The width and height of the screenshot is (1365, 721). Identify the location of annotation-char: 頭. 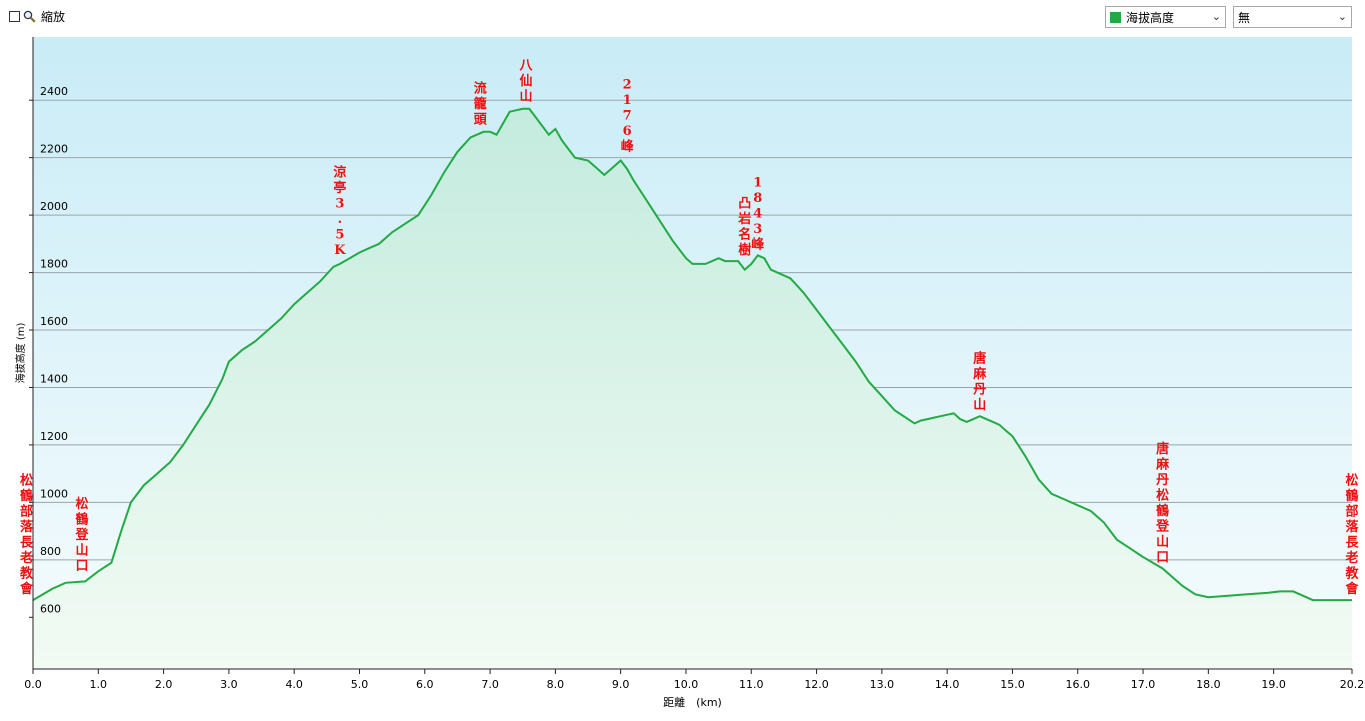
(481, 119).